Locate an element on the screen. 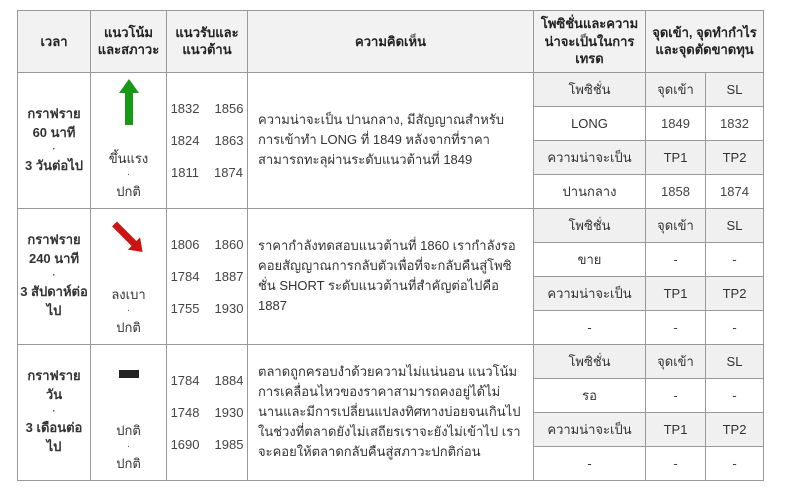 The width and height of the screenshot is (785, 491). sub-row: ปานกลาง 1858 1874 is located at coordinates (391, 191).